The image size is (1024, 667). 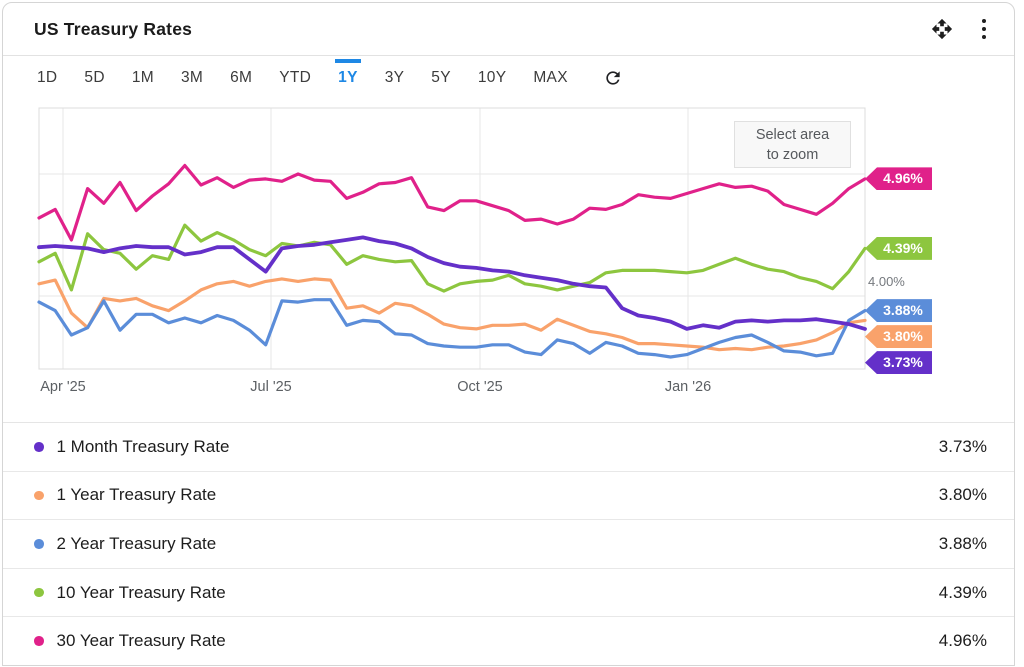 I want to click on select-area-to-zoom-hint: Select area to zoom, so click(x=792, y=144).